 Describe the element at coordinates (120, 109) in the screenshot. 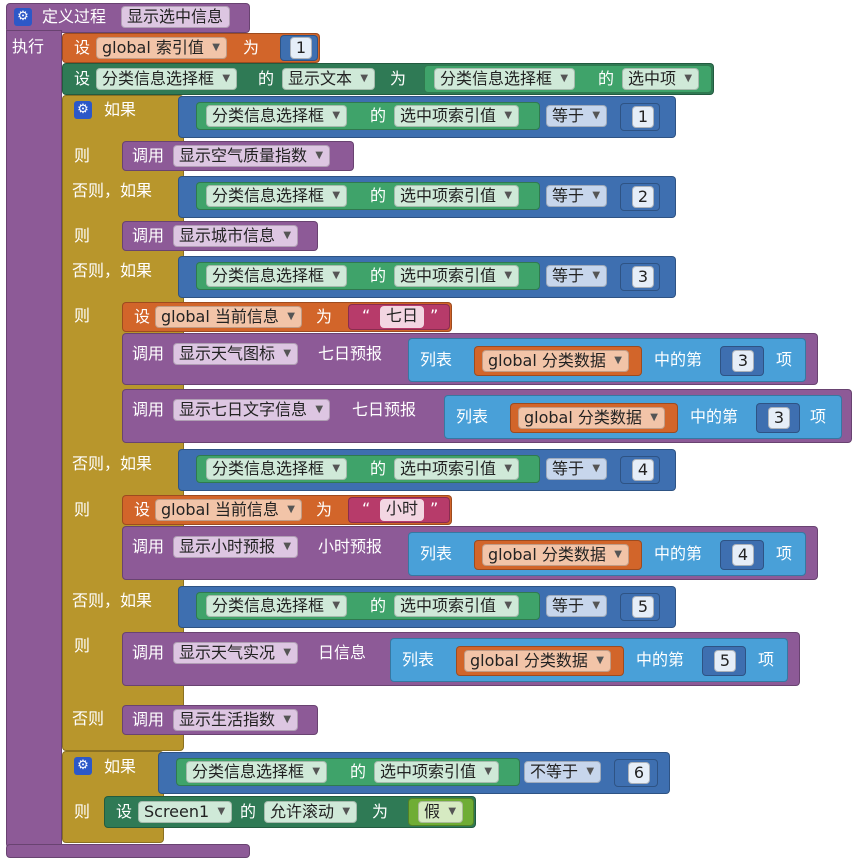

I see `if-label: 如果` at that location.